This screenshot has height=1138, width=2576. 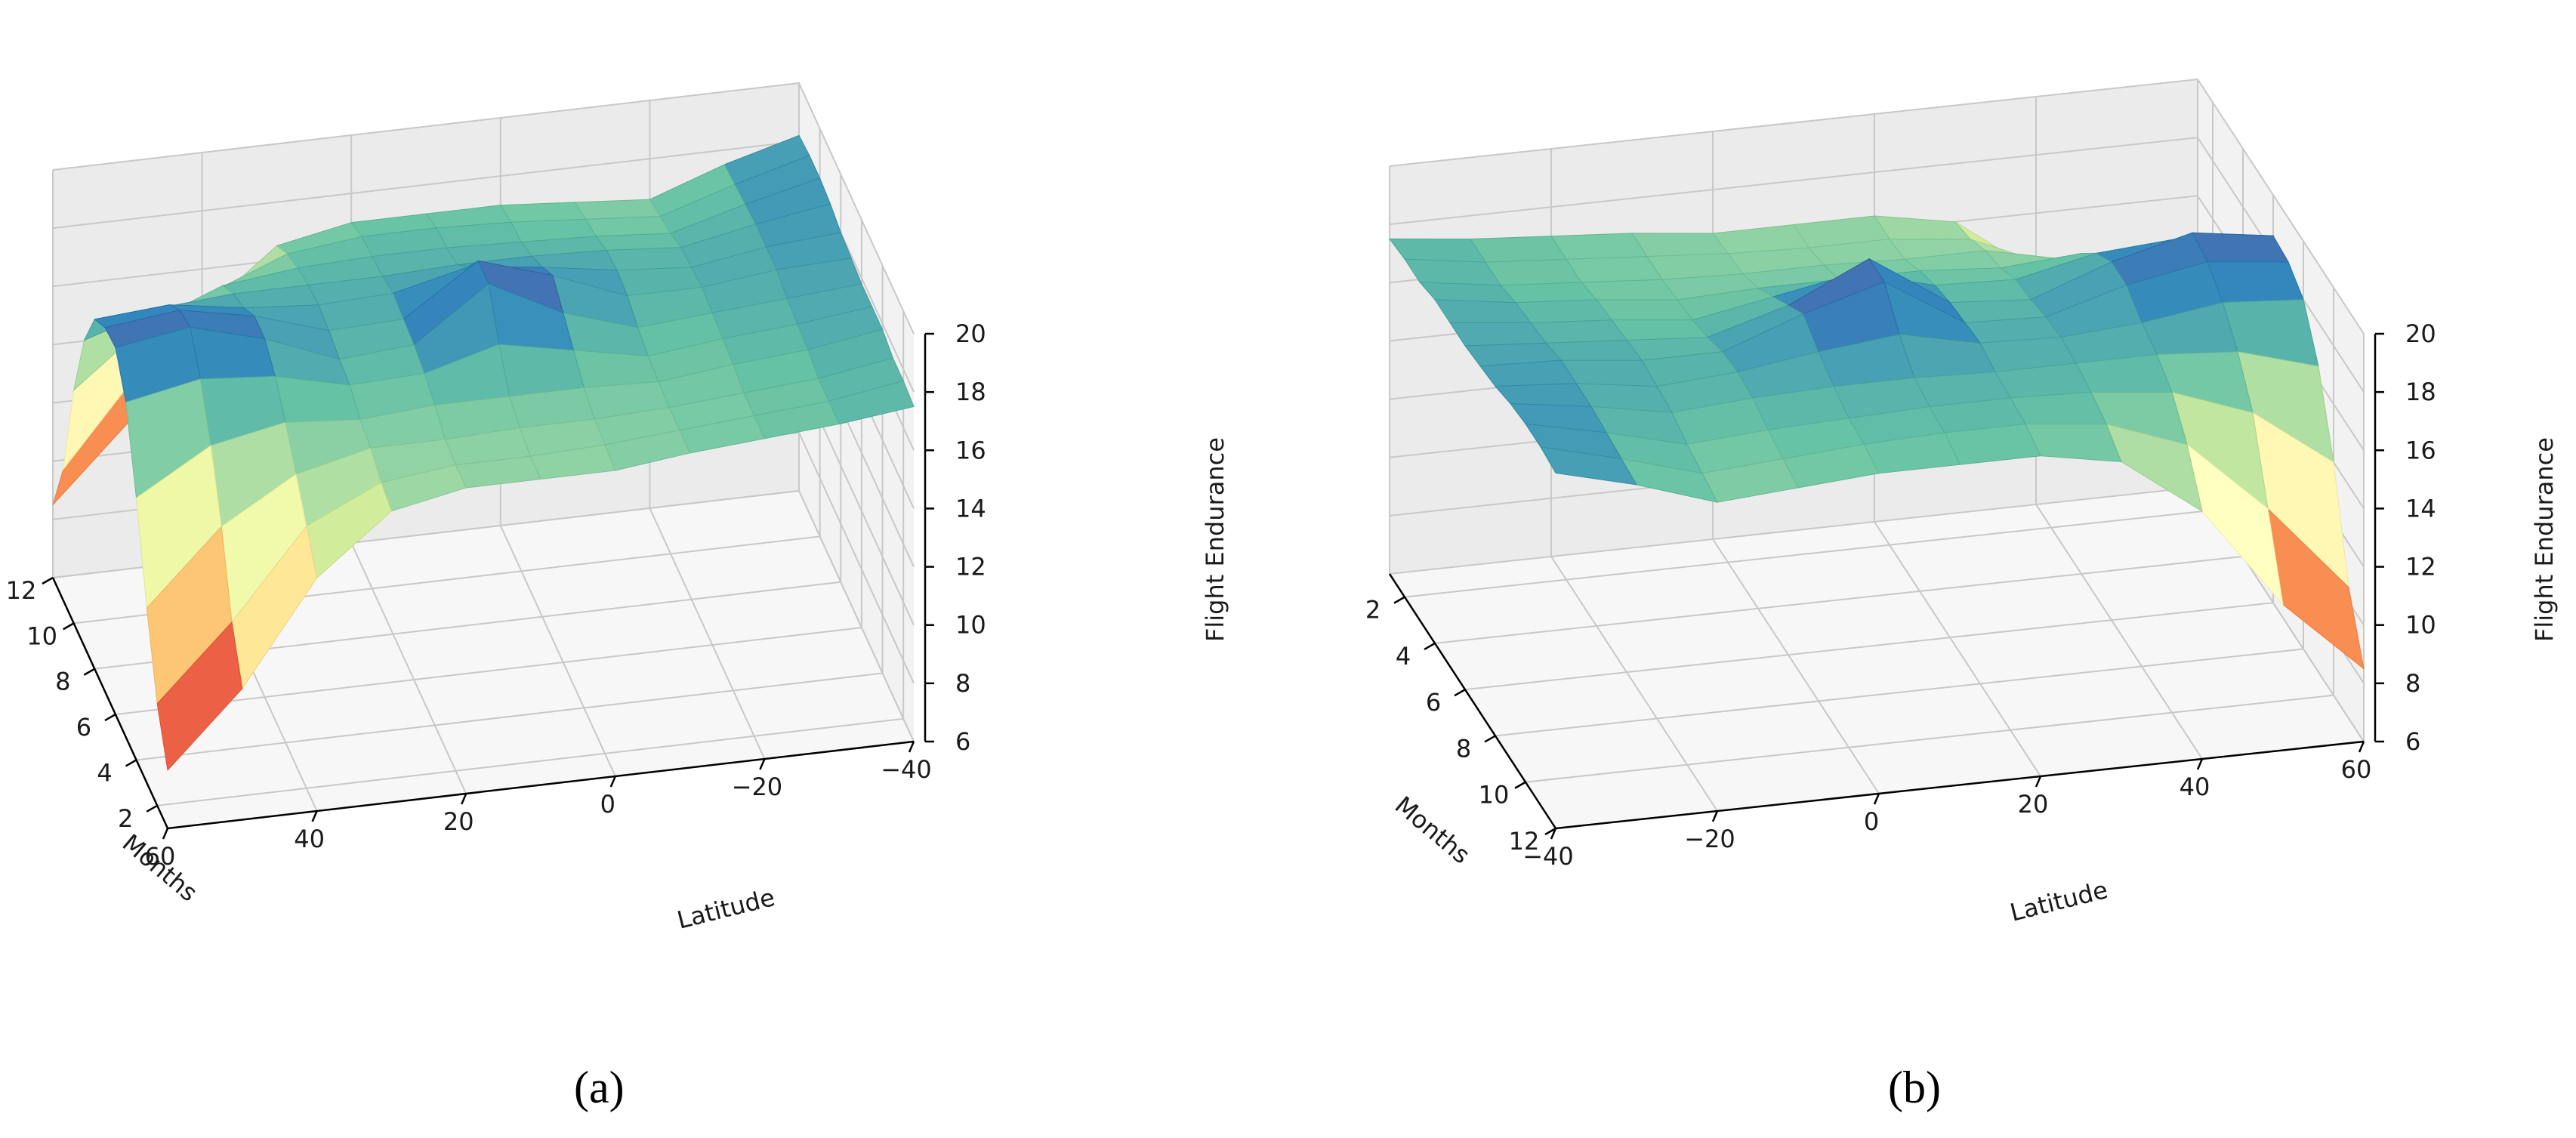 What do you see at coordinates (970, 333) in the screenshot?
I see `z-tick-label: 20` at bounding box center [970, 333].